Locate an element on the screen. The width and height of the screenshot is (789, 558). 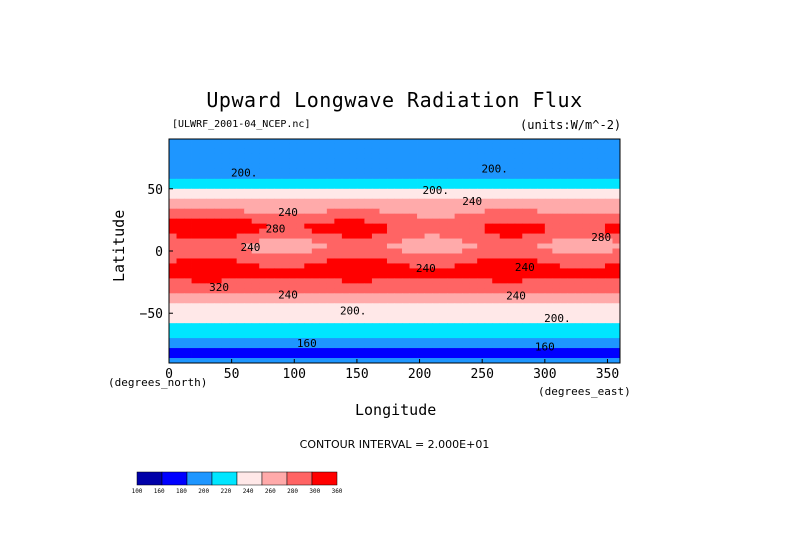
x-tick-label: 250 is located at coordinates (481, 374).